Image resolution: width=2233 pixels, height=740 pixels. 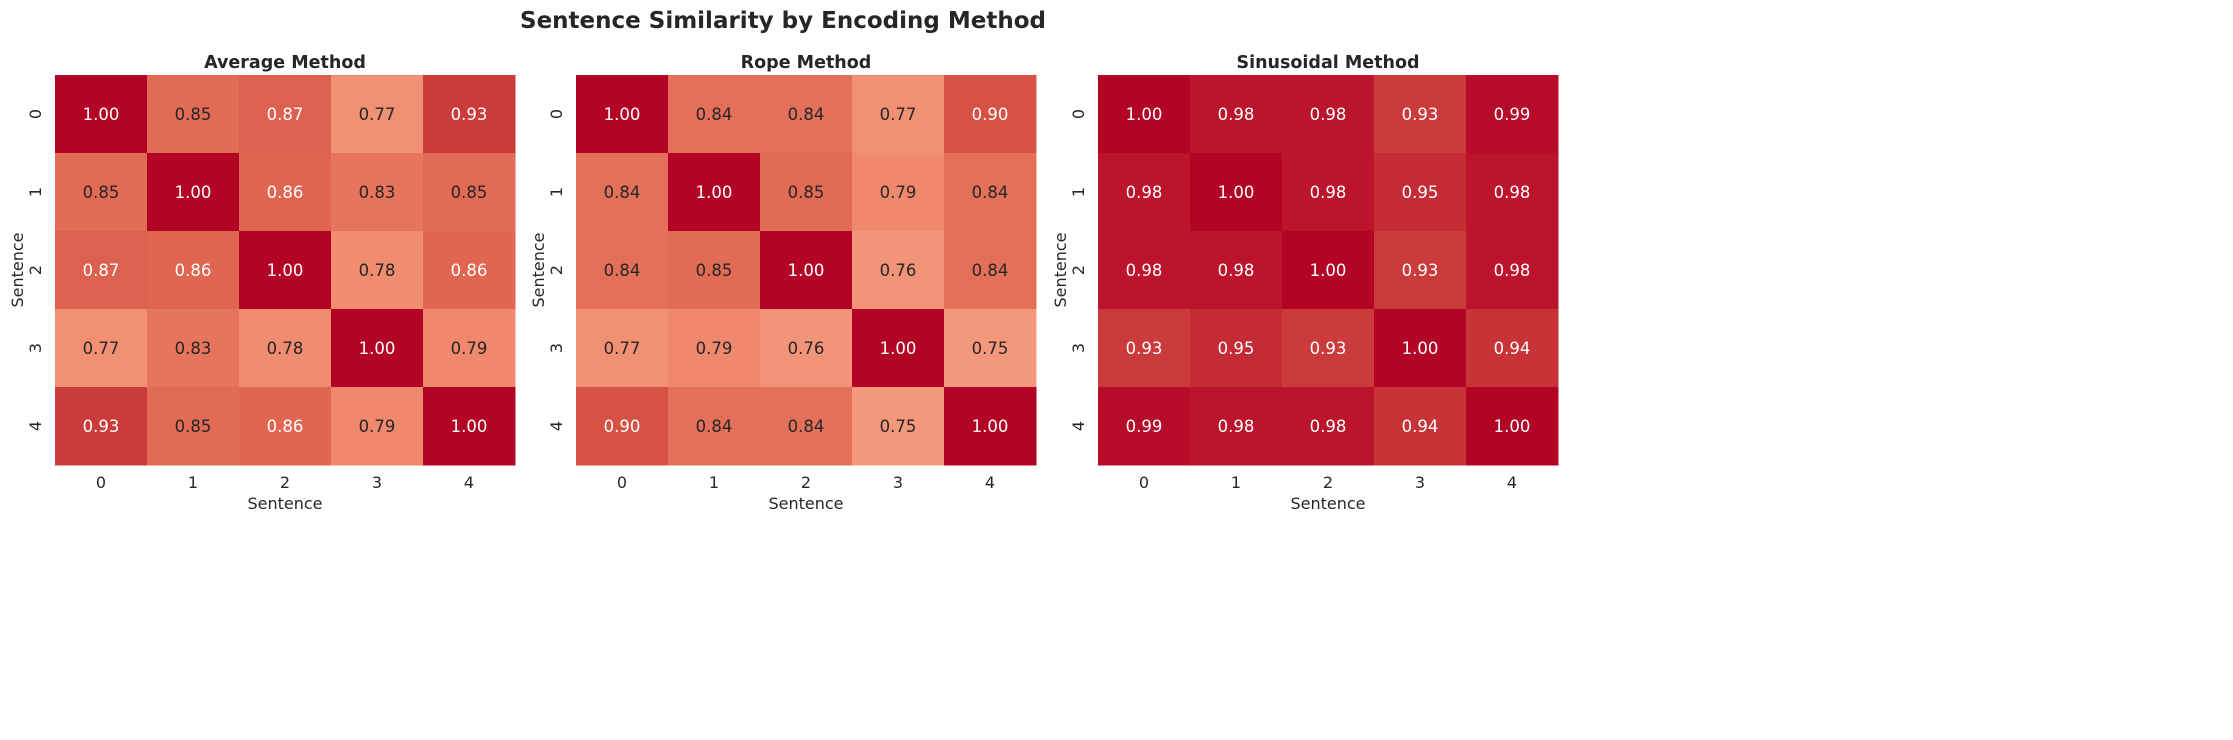 I want to click on y-tick-label: 3, so click(x=1078, y=348).